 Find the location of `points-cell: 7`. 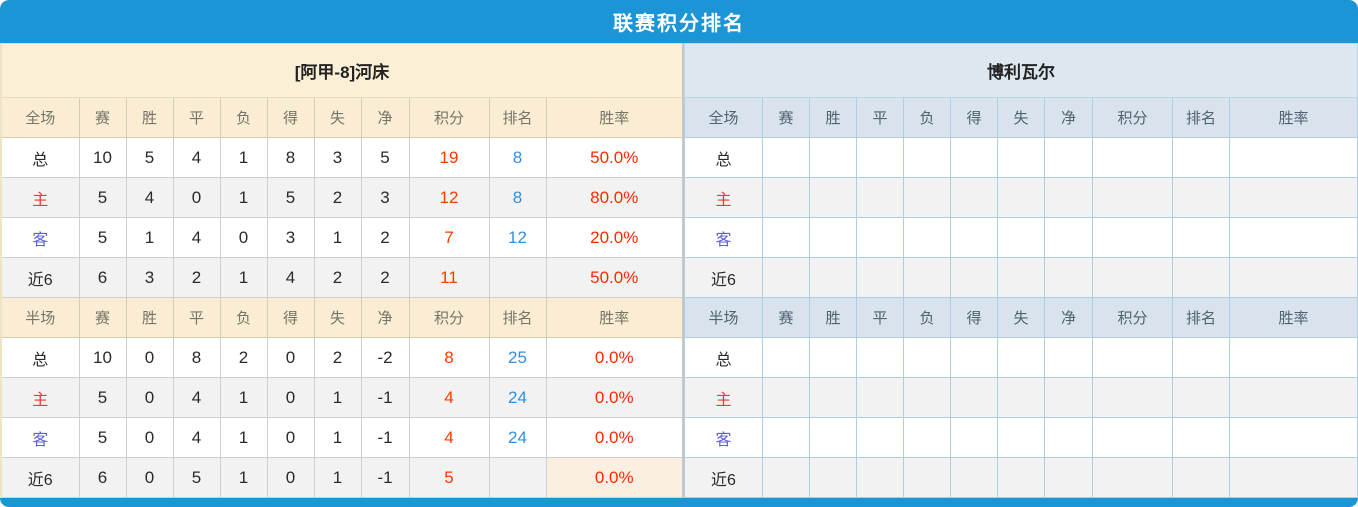

points-cell: 7 is located at coordinates (449, 237).